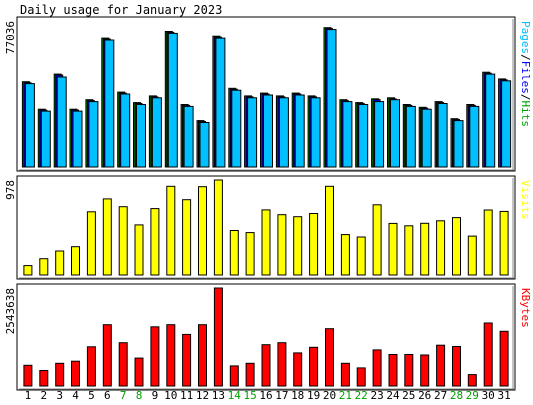  Describe the element at coordinates (525, 114) in the screenshot. I see `hits-files-pages-series-label-part-4: Hits` at that location.